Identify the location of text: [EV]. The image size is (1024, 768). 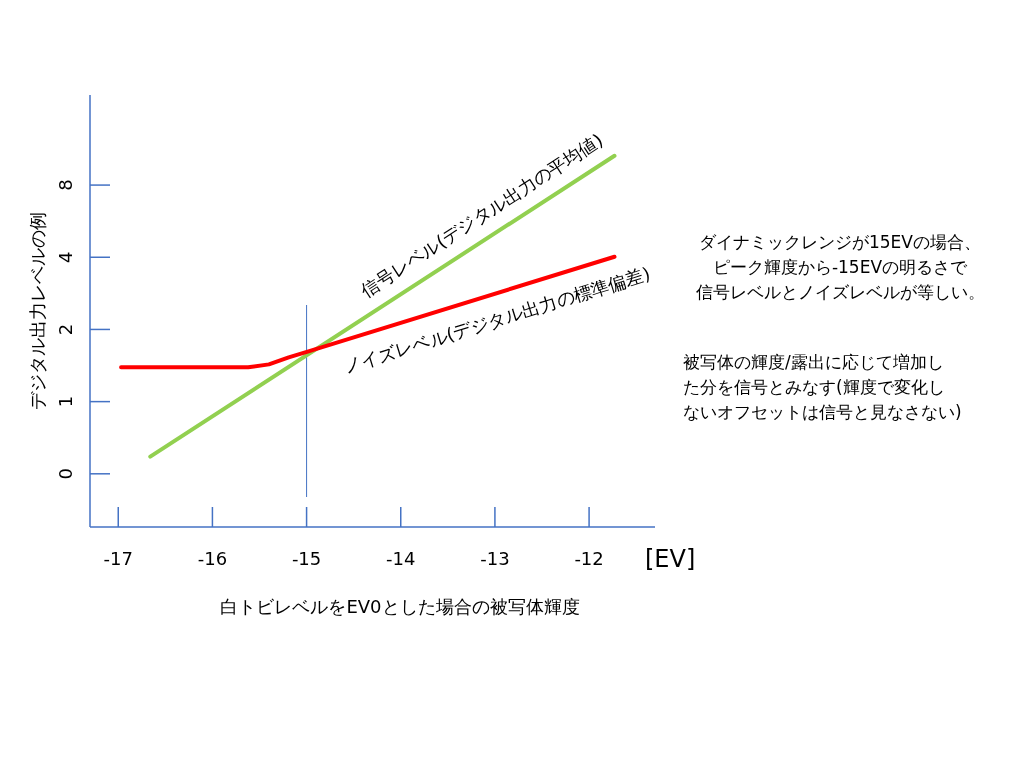
(670, 559).